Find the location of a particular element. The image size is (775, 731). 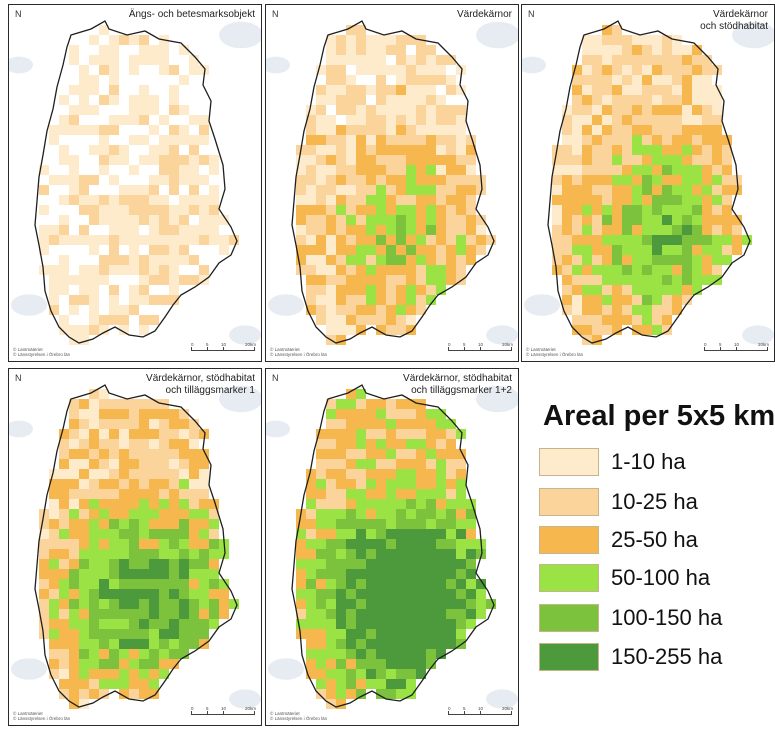

legend-item: 100-150 ha is located at coordinates (654, 619).